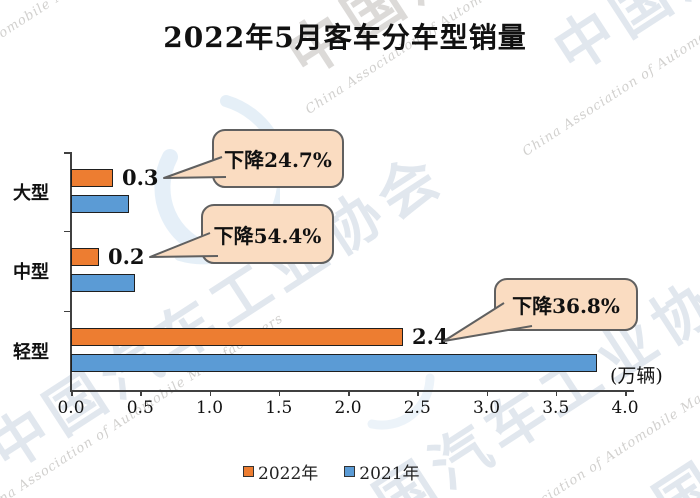 The width and height of the screenshot is (700, 498). I want to click on axis-unit-label: (万辆), so click(636, 376).